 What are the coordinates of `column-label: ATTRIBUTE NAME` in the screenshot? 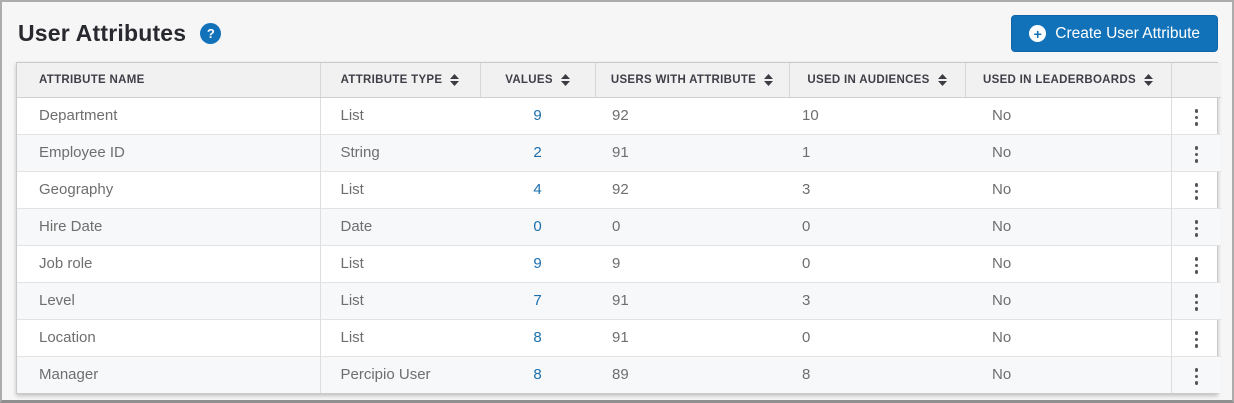 It's located at (92, 79).